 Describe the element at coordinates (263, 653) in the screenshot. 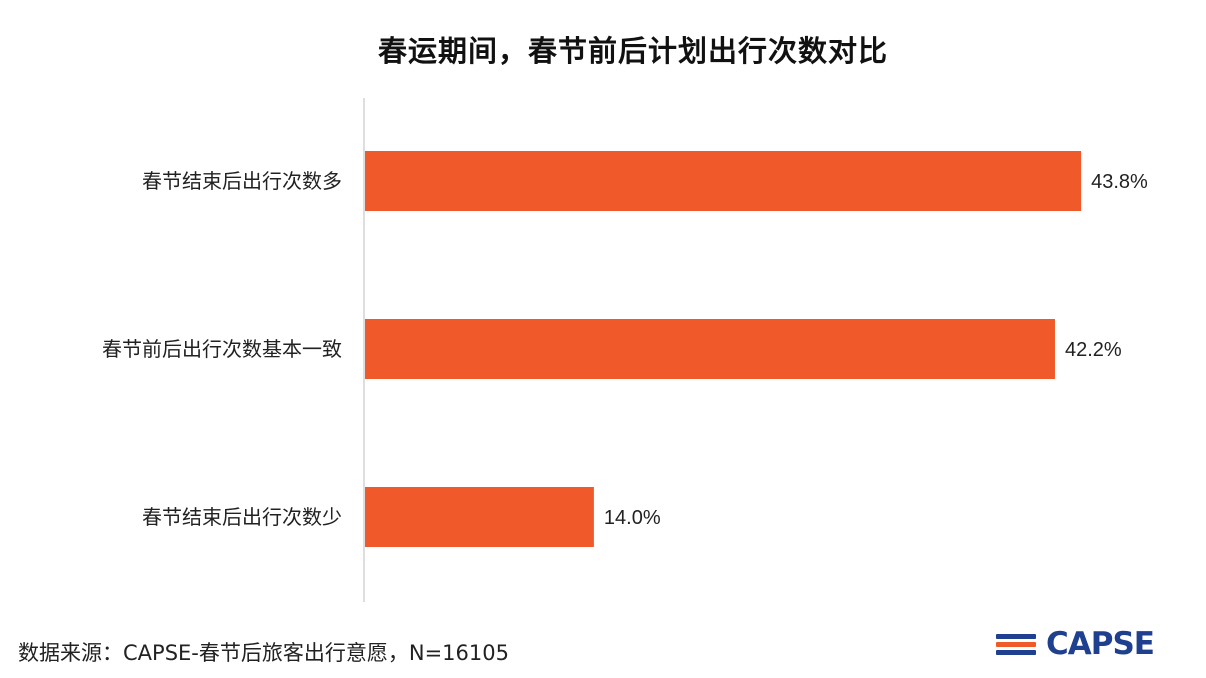

I see `source-note: 数据来源：CAPSE-春节后旅客出行意愿，N=16105` at that location.